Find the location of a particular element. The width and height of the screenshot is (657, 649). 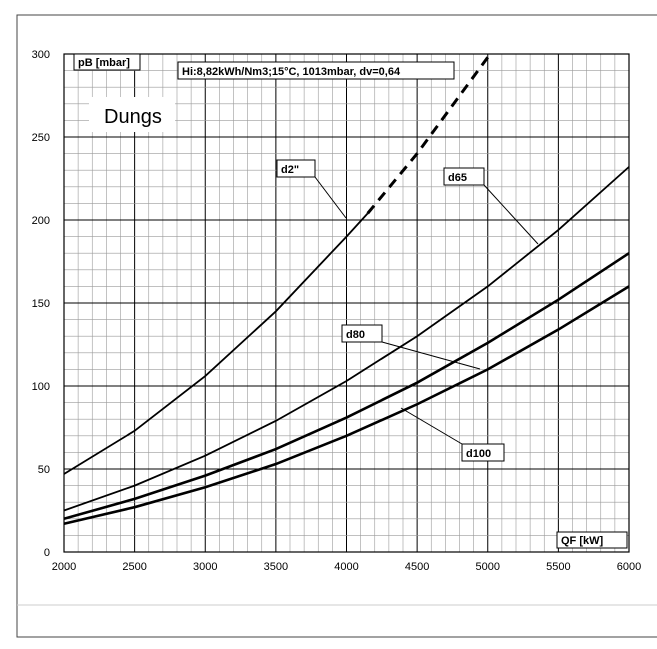

conditions-label-box is located at coordinates (316, 70).